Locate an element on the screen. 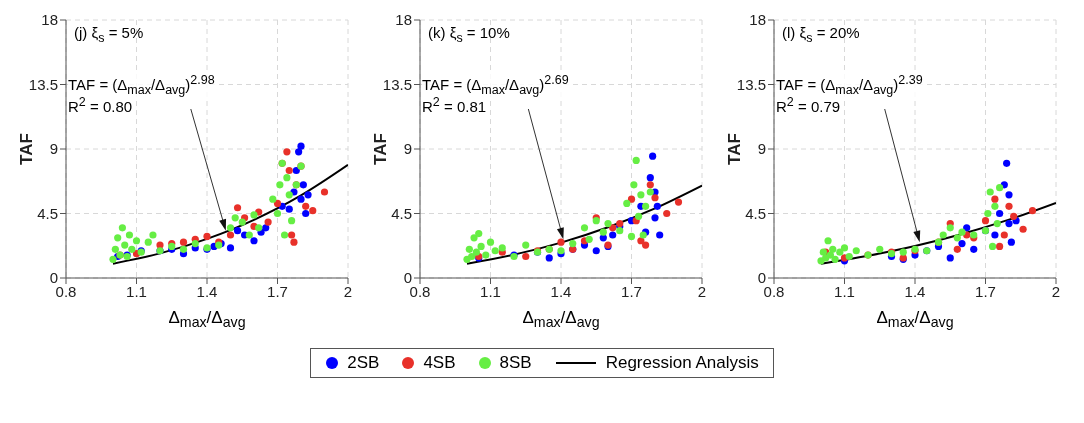 This screenshot has width=1084, height=423. chart-title: (l) ξ$_{s}$ = 20% is located at coordinates (821, 34).